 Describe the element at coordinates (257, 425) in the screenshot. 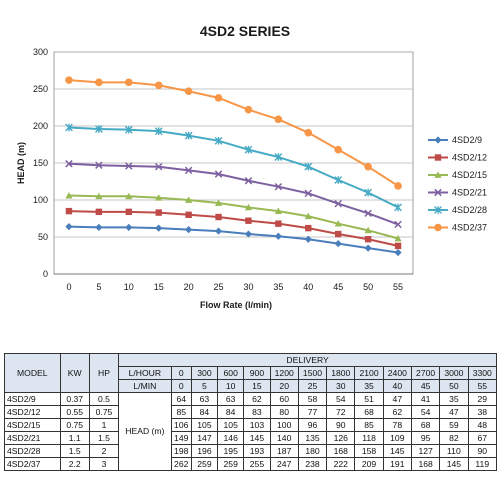

I see `head-cell: 103` at that location.